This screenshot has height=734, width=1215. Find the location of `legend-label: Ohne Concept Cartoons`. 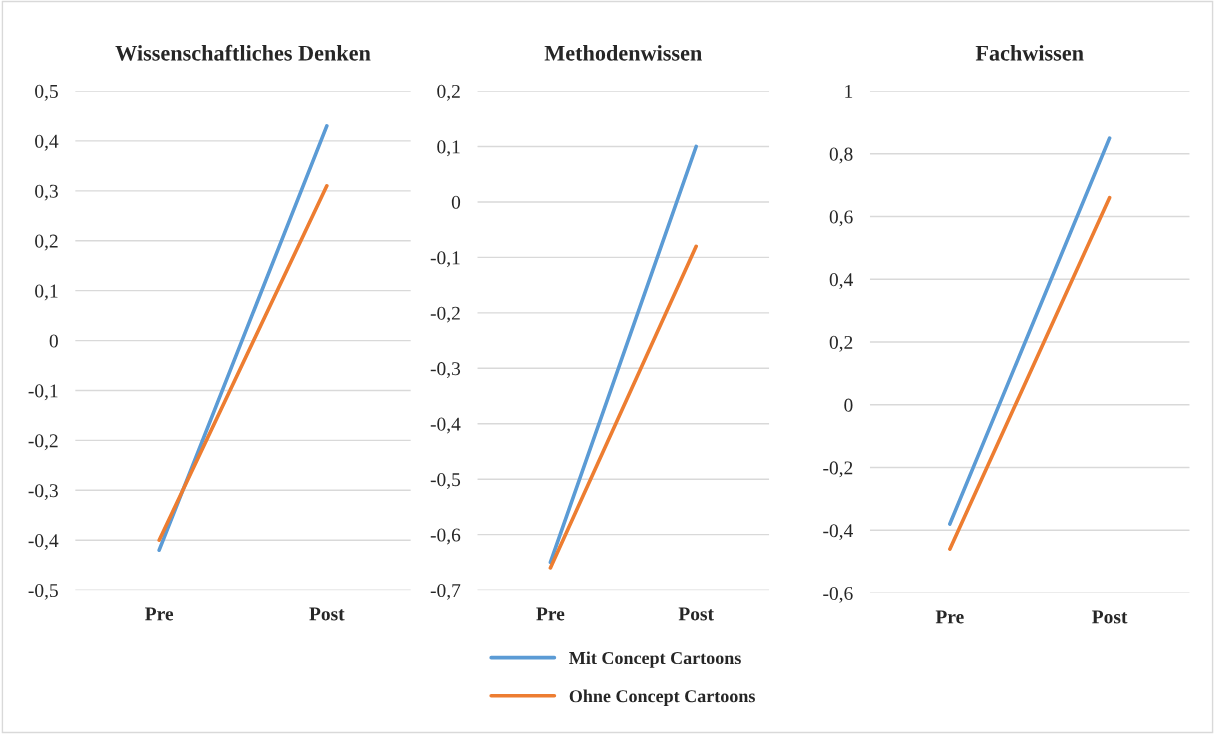

legend-label: Ohne Concept Cartoons is located at coordinates (662, 697).